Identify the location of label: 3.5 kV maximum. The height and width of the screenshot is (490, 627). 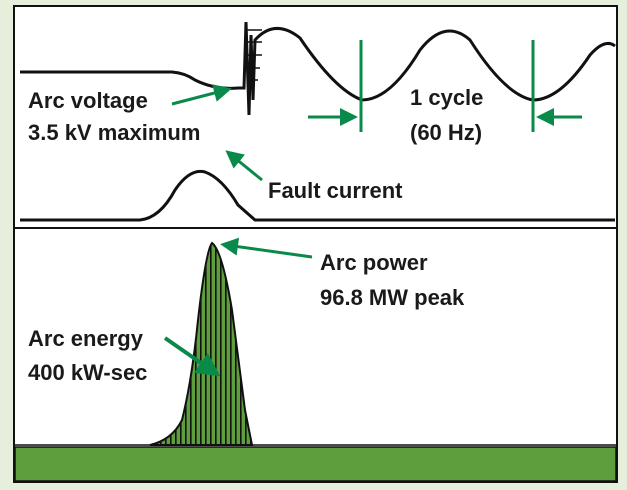
(114, 132).